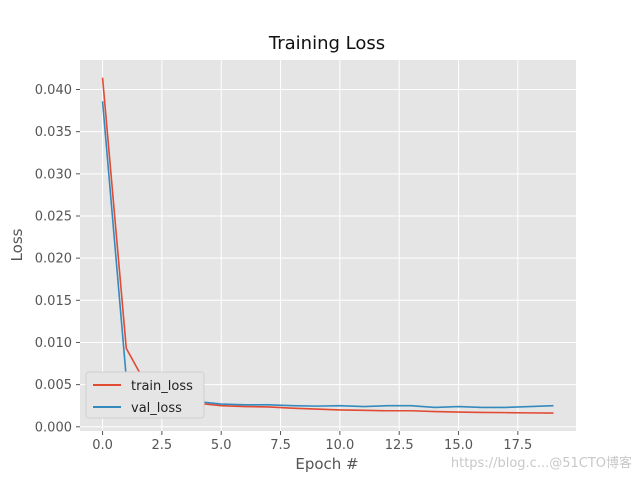 The image size is (640, 480). I want to click on legend-label-train-loss: train_loss, so click(162, 386).